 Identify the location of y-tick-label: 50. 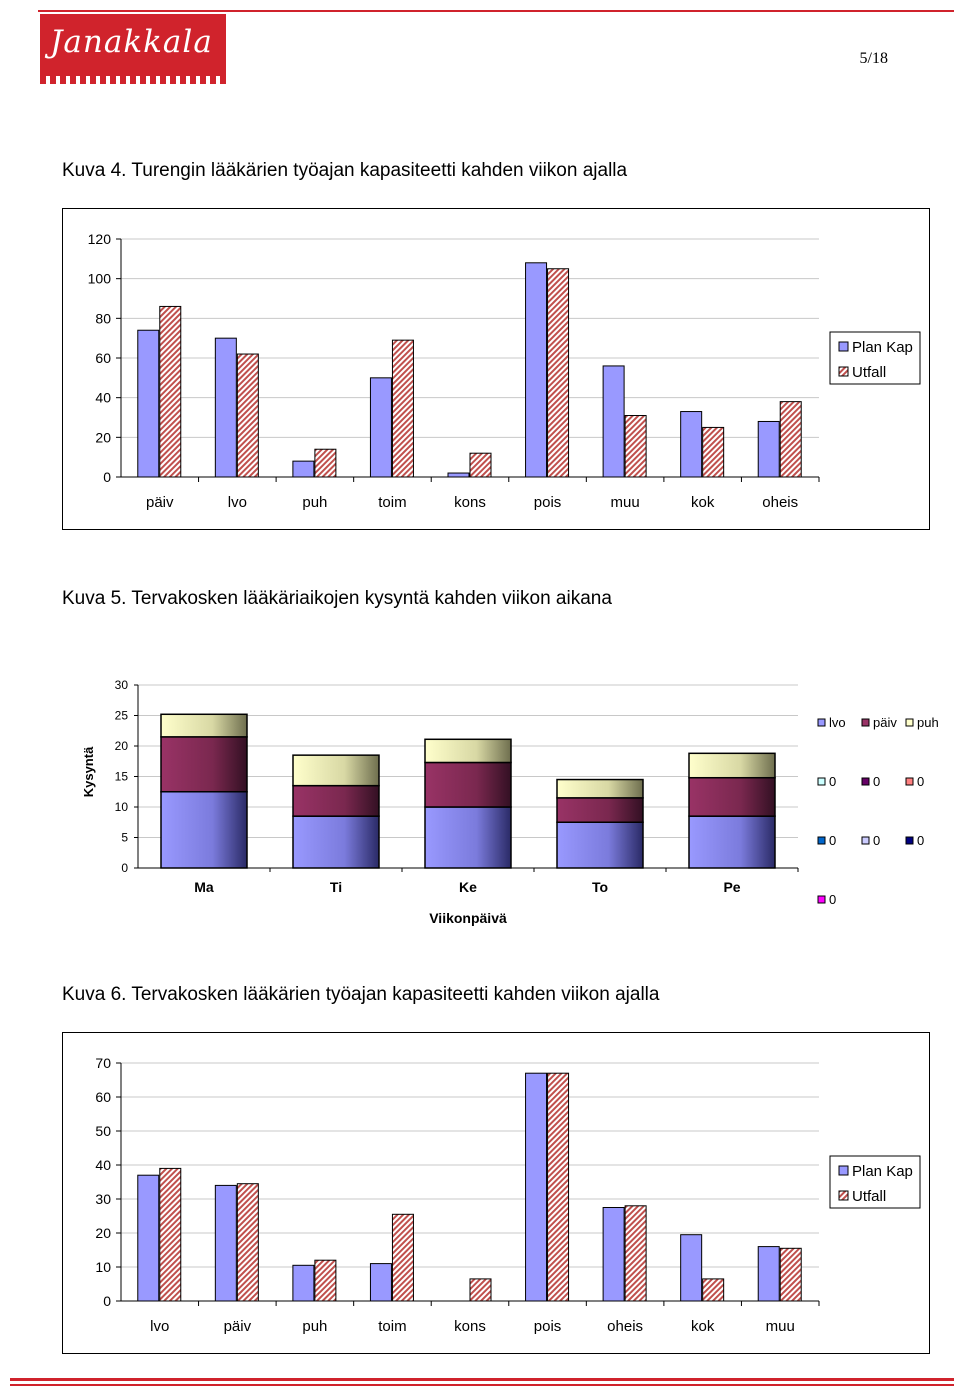
(103, 1131).